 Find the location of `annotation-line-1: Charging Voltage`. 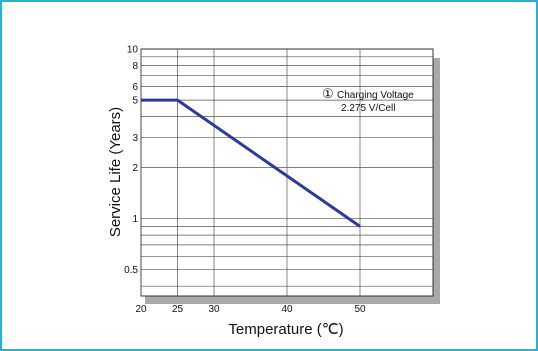

annotation-line-1: Charging Voltage is located at coordinates (375, 95).